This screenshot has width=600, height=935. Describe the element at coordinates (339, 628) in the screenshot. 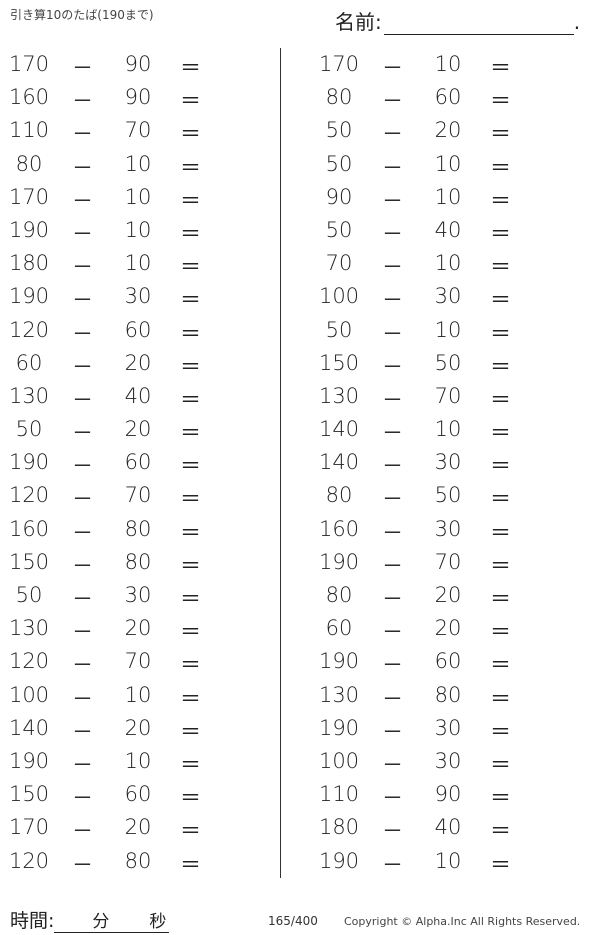

I see `minuend: 60` at that location.